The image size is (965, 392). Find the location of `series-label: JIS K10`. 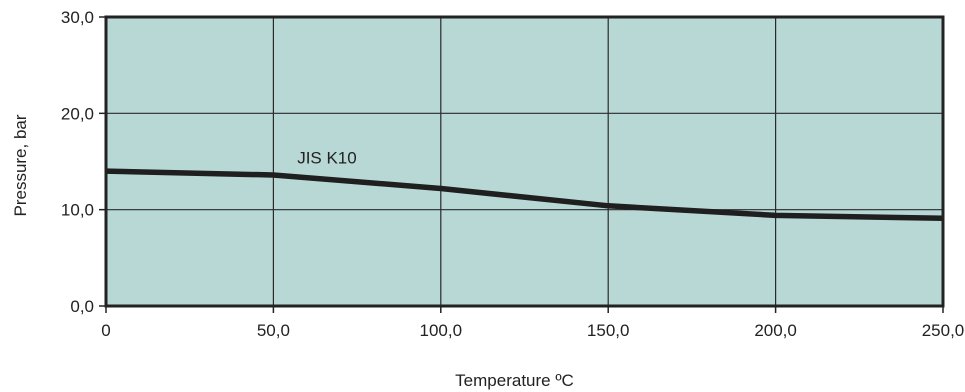

series-label: JIS K10 is located at coordinates (327, 157).